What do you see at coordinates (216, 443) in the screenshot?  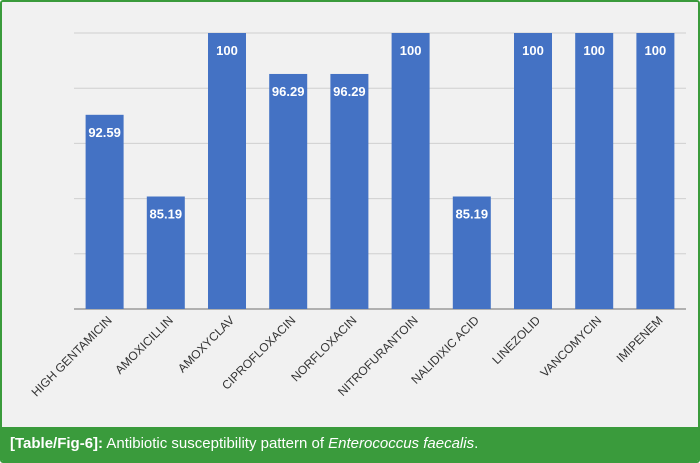 I see `caption-text: Antibiotic susceptibility pattern of` at bounding box center [216, 443].